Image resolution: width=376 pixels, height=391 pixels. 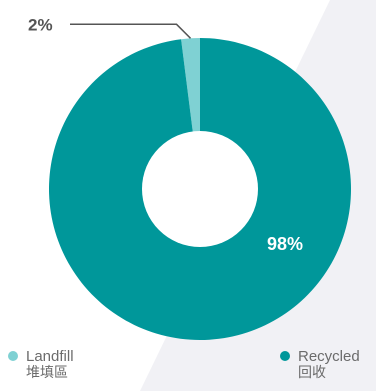 What do you see at coordinates (131, 31) in the screenshot?
I see `leader-line-landfill` at bounding box center [131, 31].